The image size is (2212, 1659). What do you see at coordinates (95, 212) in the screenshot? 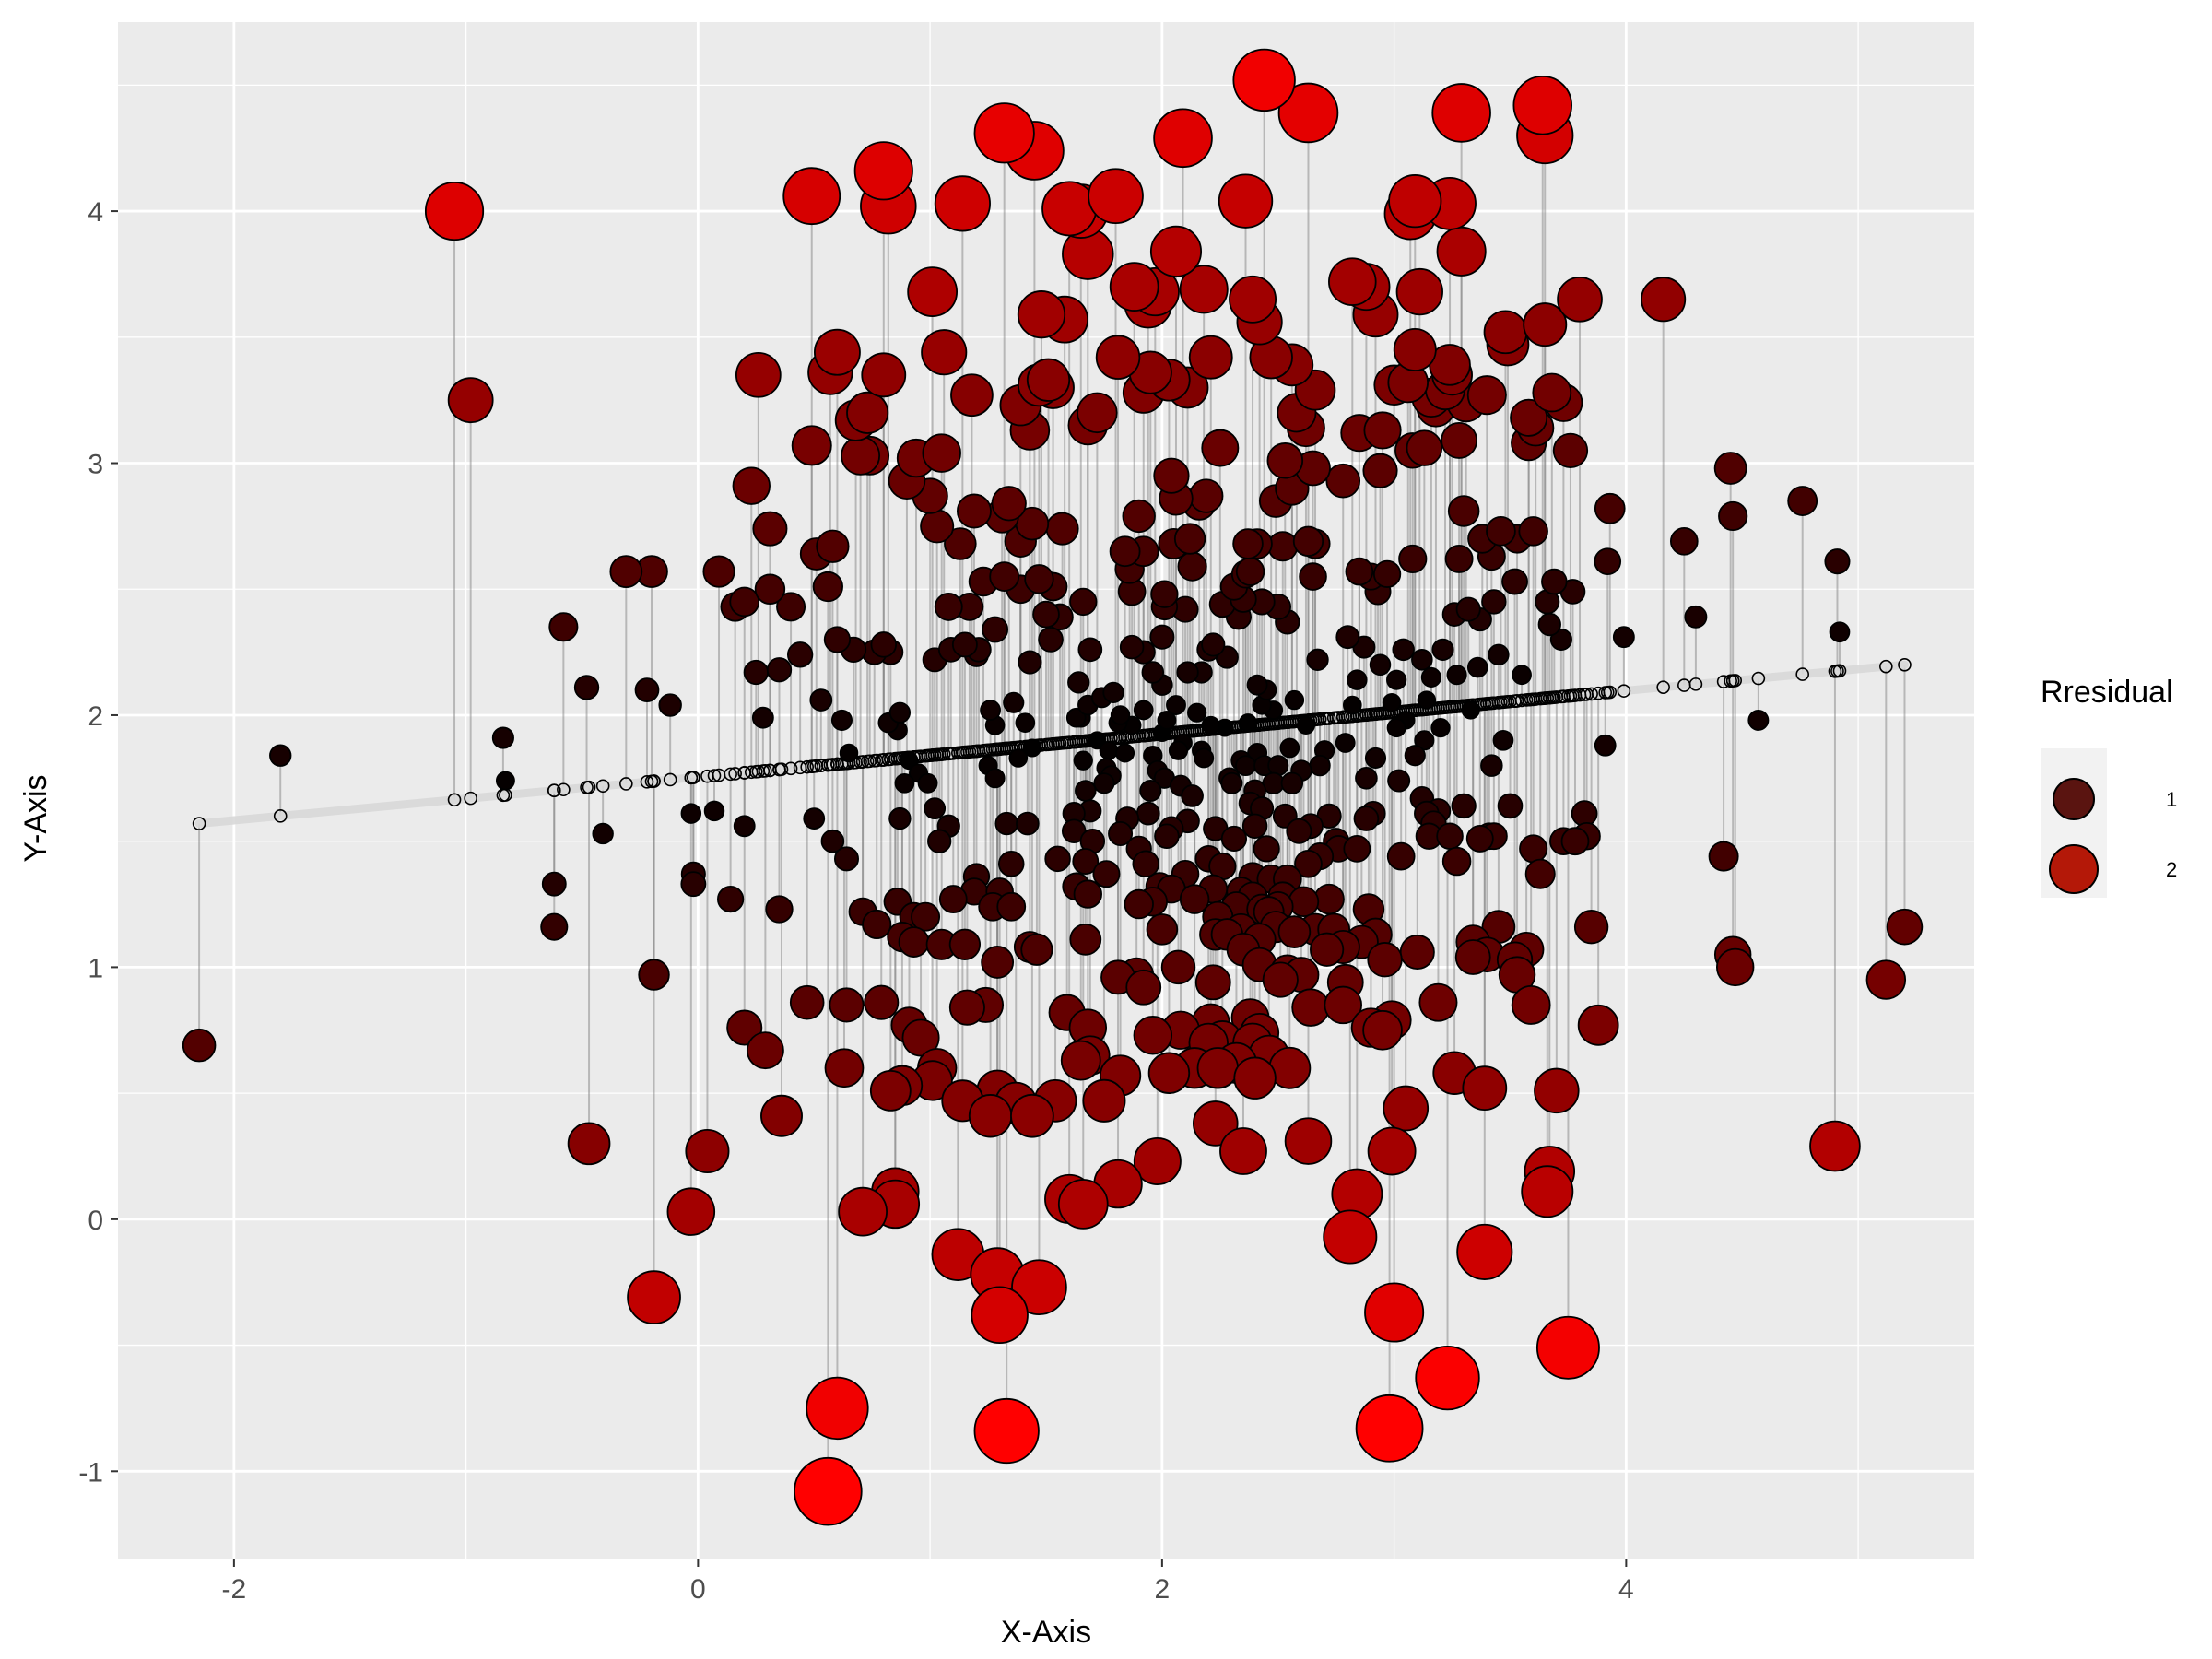
I see `y-tick-label: 4` at bounding box center [95, 212].